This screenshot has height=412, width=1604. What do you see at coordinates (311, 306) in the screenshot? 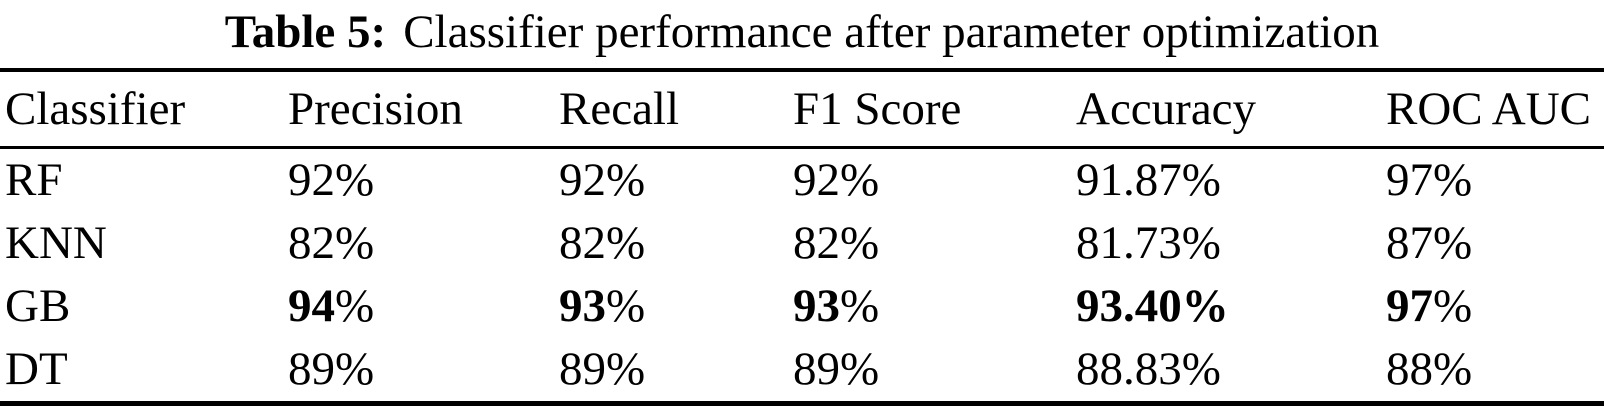
I see `metric-value: 94` at bounding box center [311, 306].